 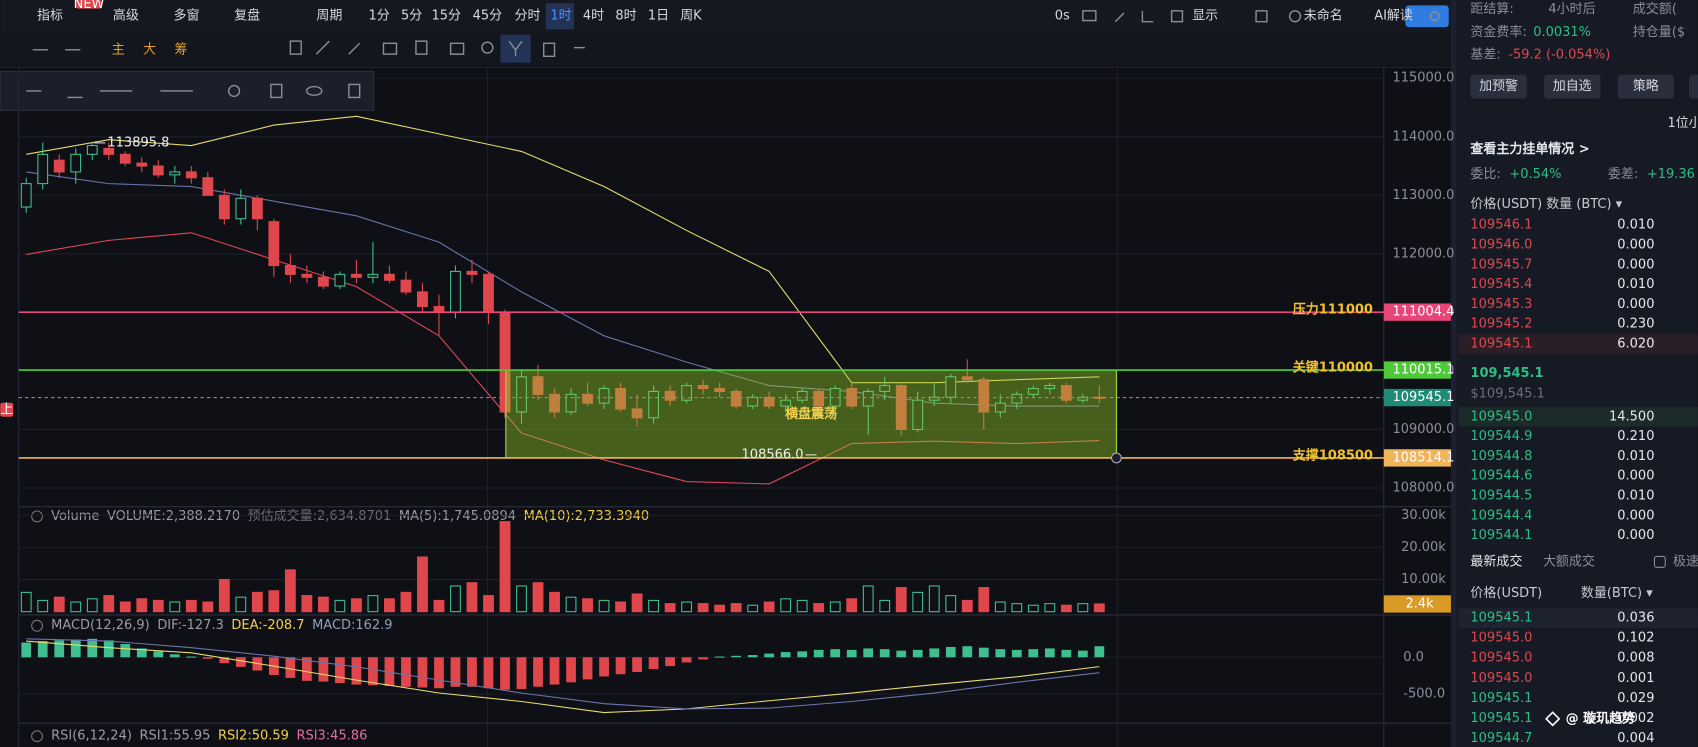 What do you see at coordinates (1417, 458) in the screenshot?
I see `price-badge` at bounding box center [1417, 458].